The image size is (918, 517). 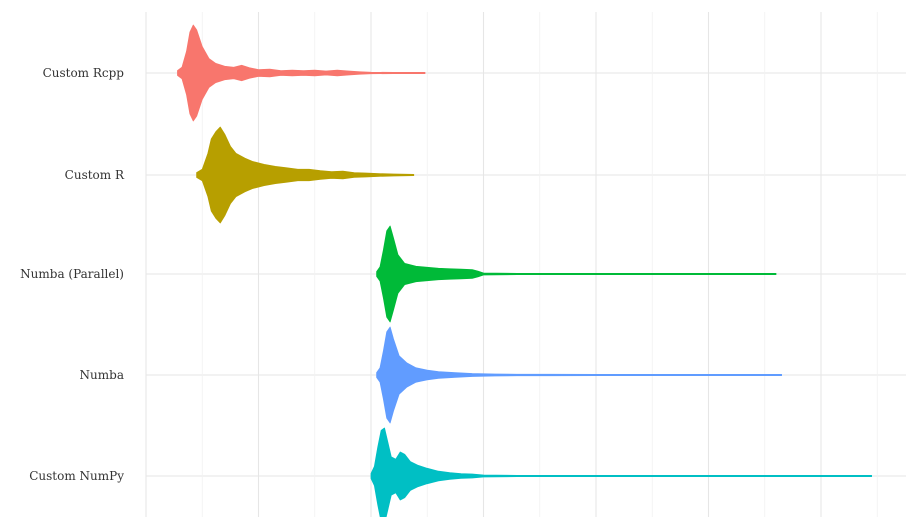 I want to click on violin-custom-numpy, so click(x=621, y=472).